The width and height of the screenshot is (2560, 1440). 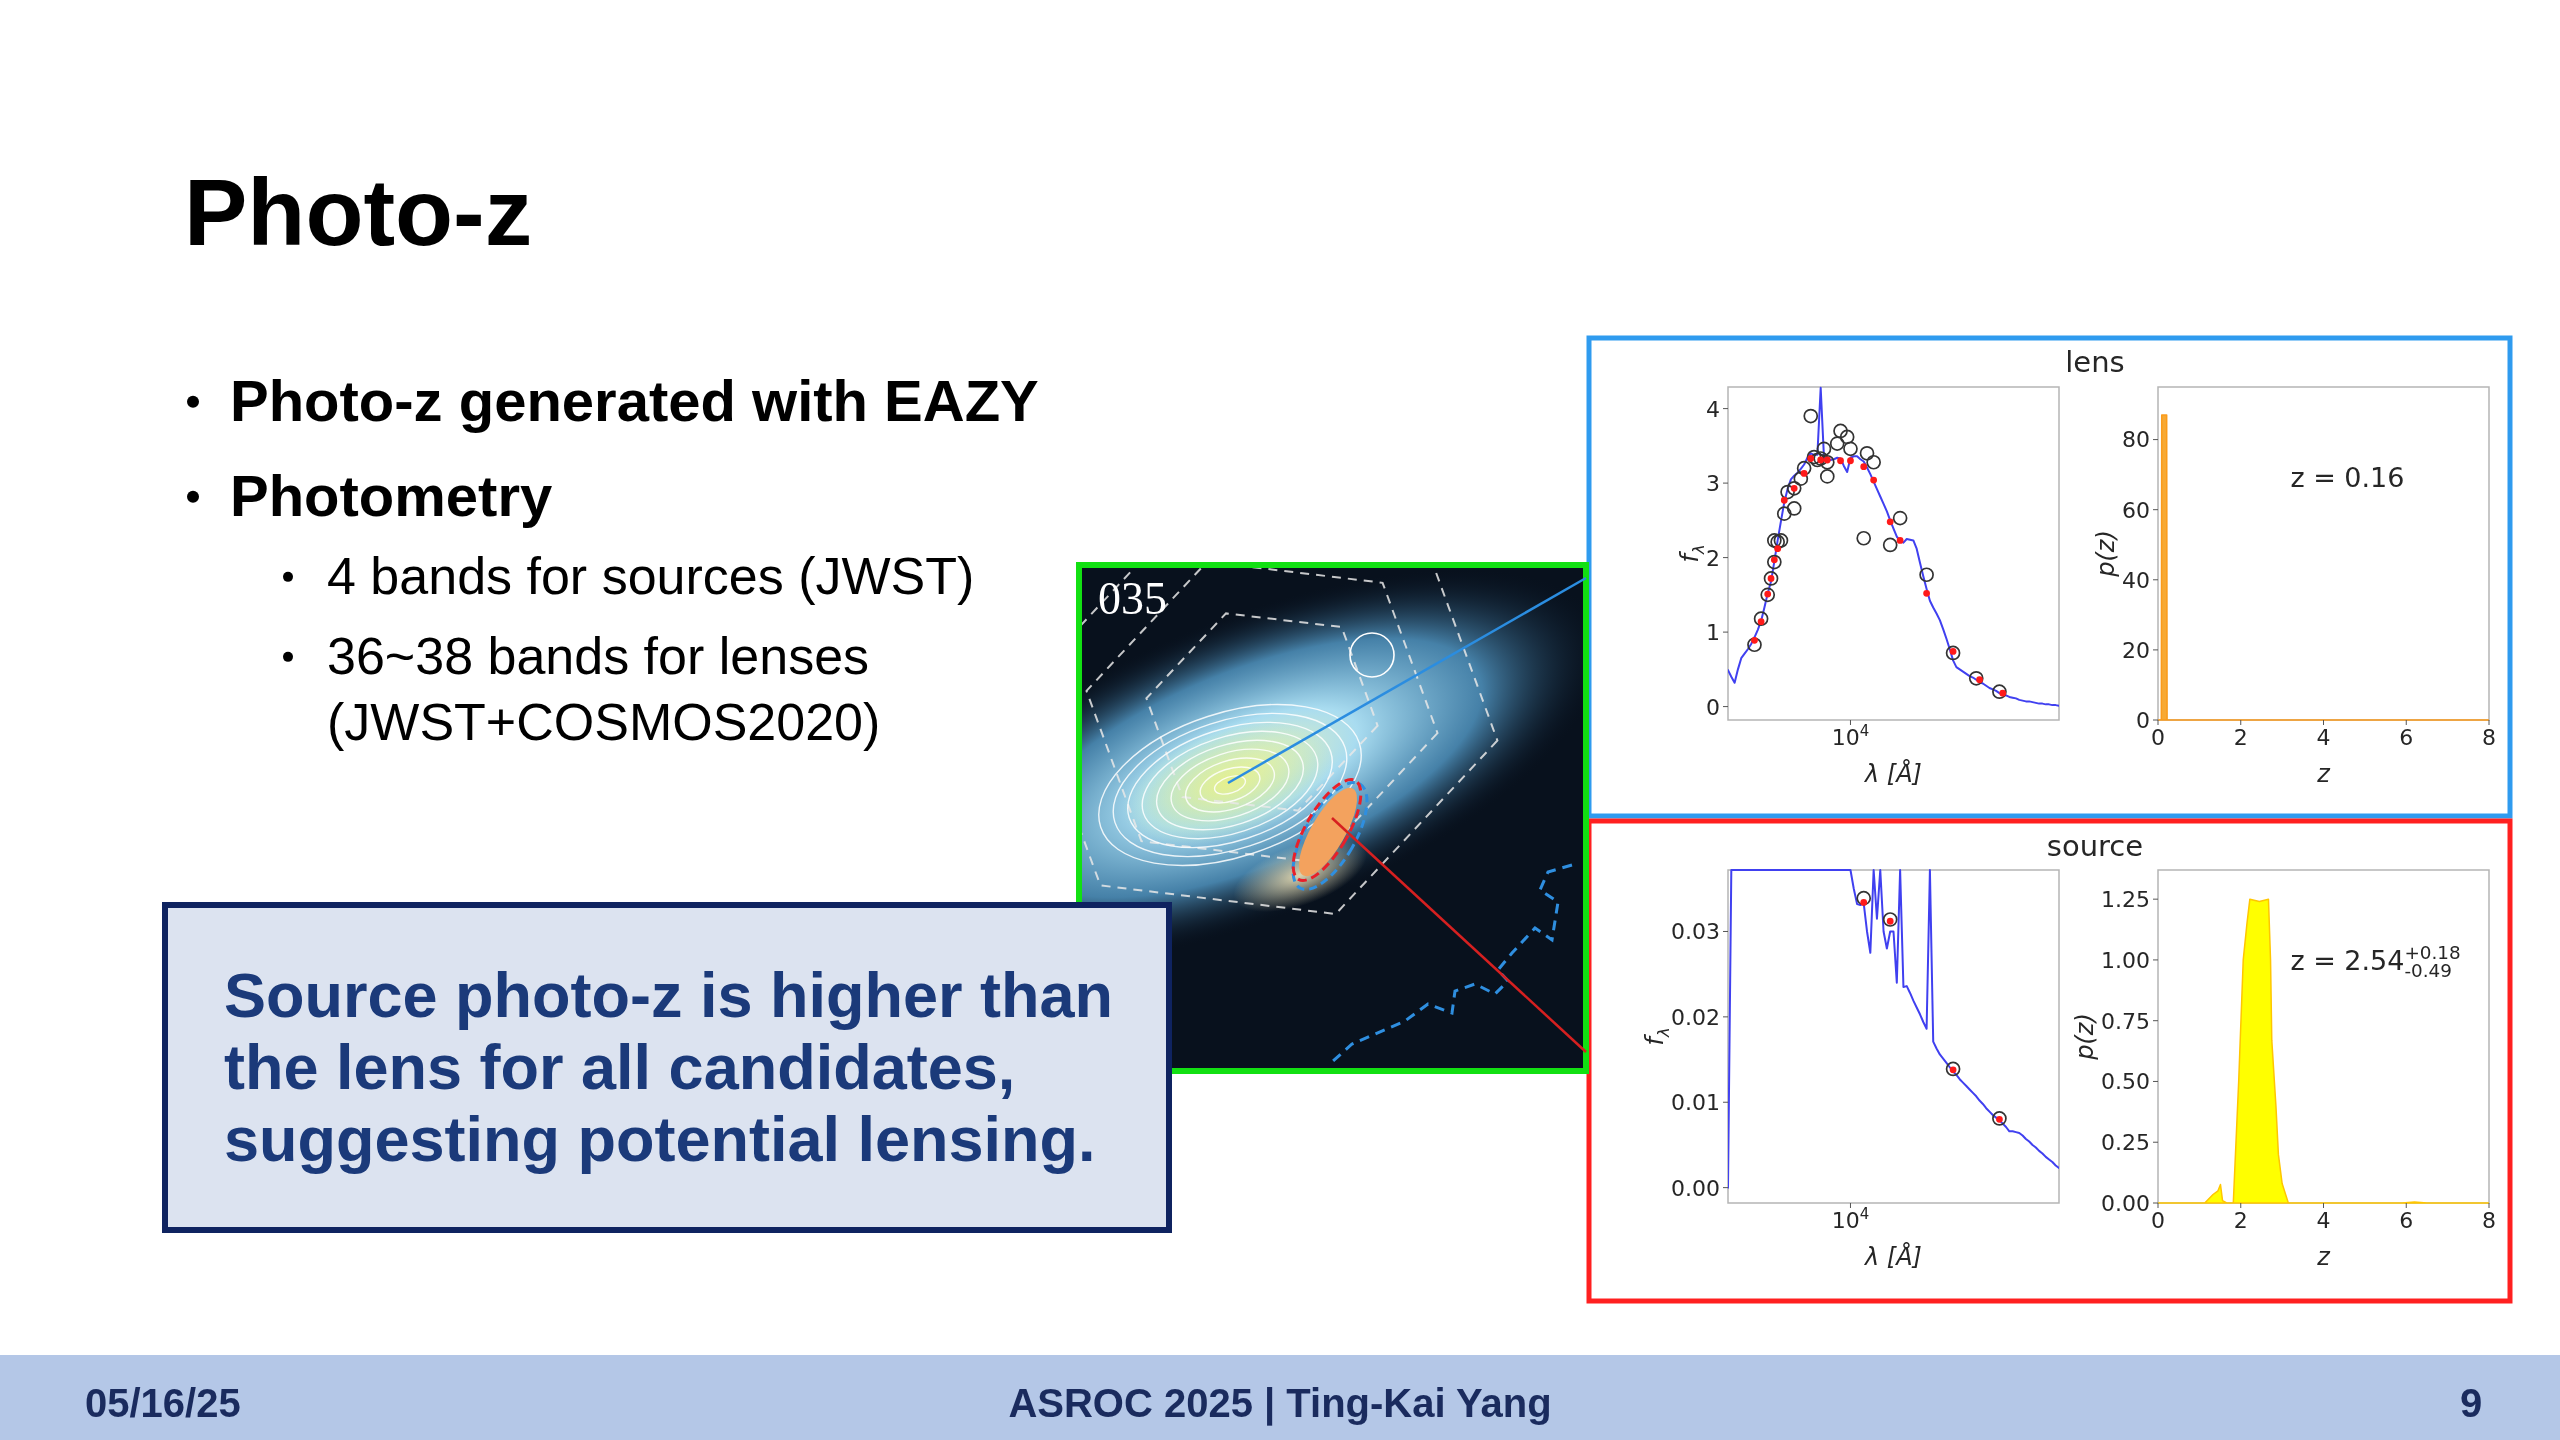 I want to click on text: Photometry, so click(x=391, y=495).